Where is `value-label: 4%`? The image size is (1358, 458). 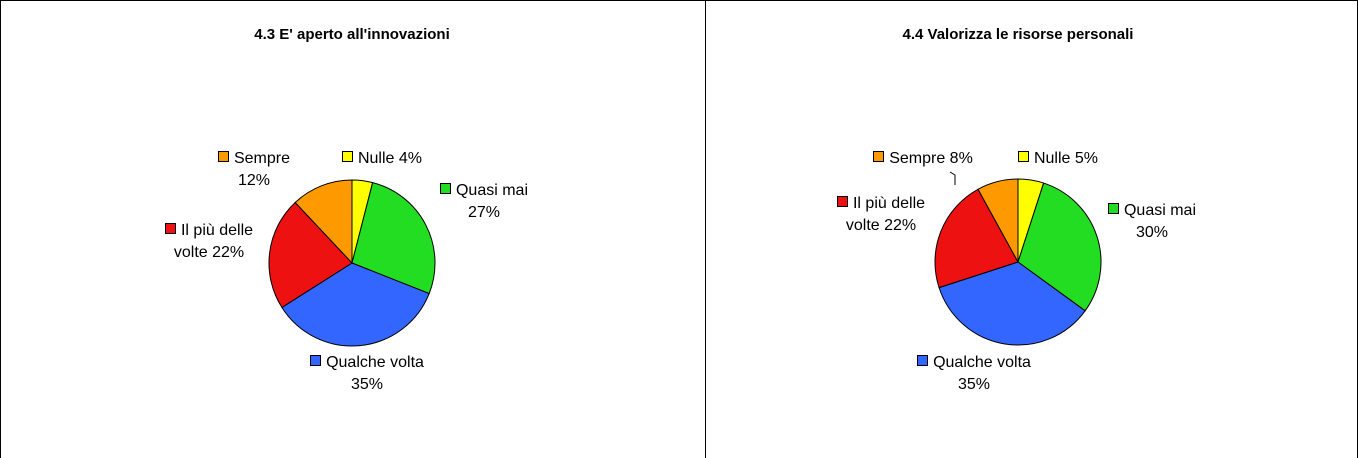
value-label: 4% is located at coordinates (410, 158).